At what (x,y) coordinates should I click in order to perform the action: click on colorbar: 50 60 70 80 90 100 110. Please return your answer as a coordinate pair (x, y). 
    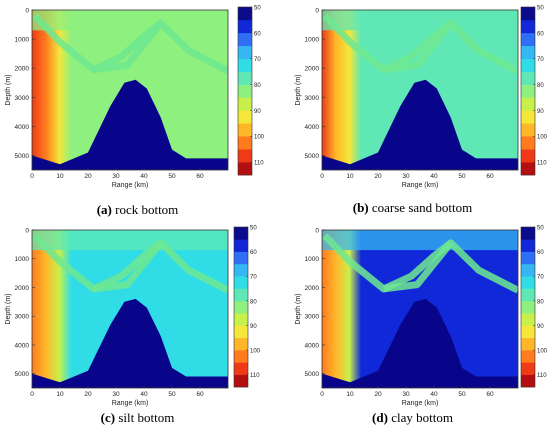
    Looking at the image, I should click on (534, 307).